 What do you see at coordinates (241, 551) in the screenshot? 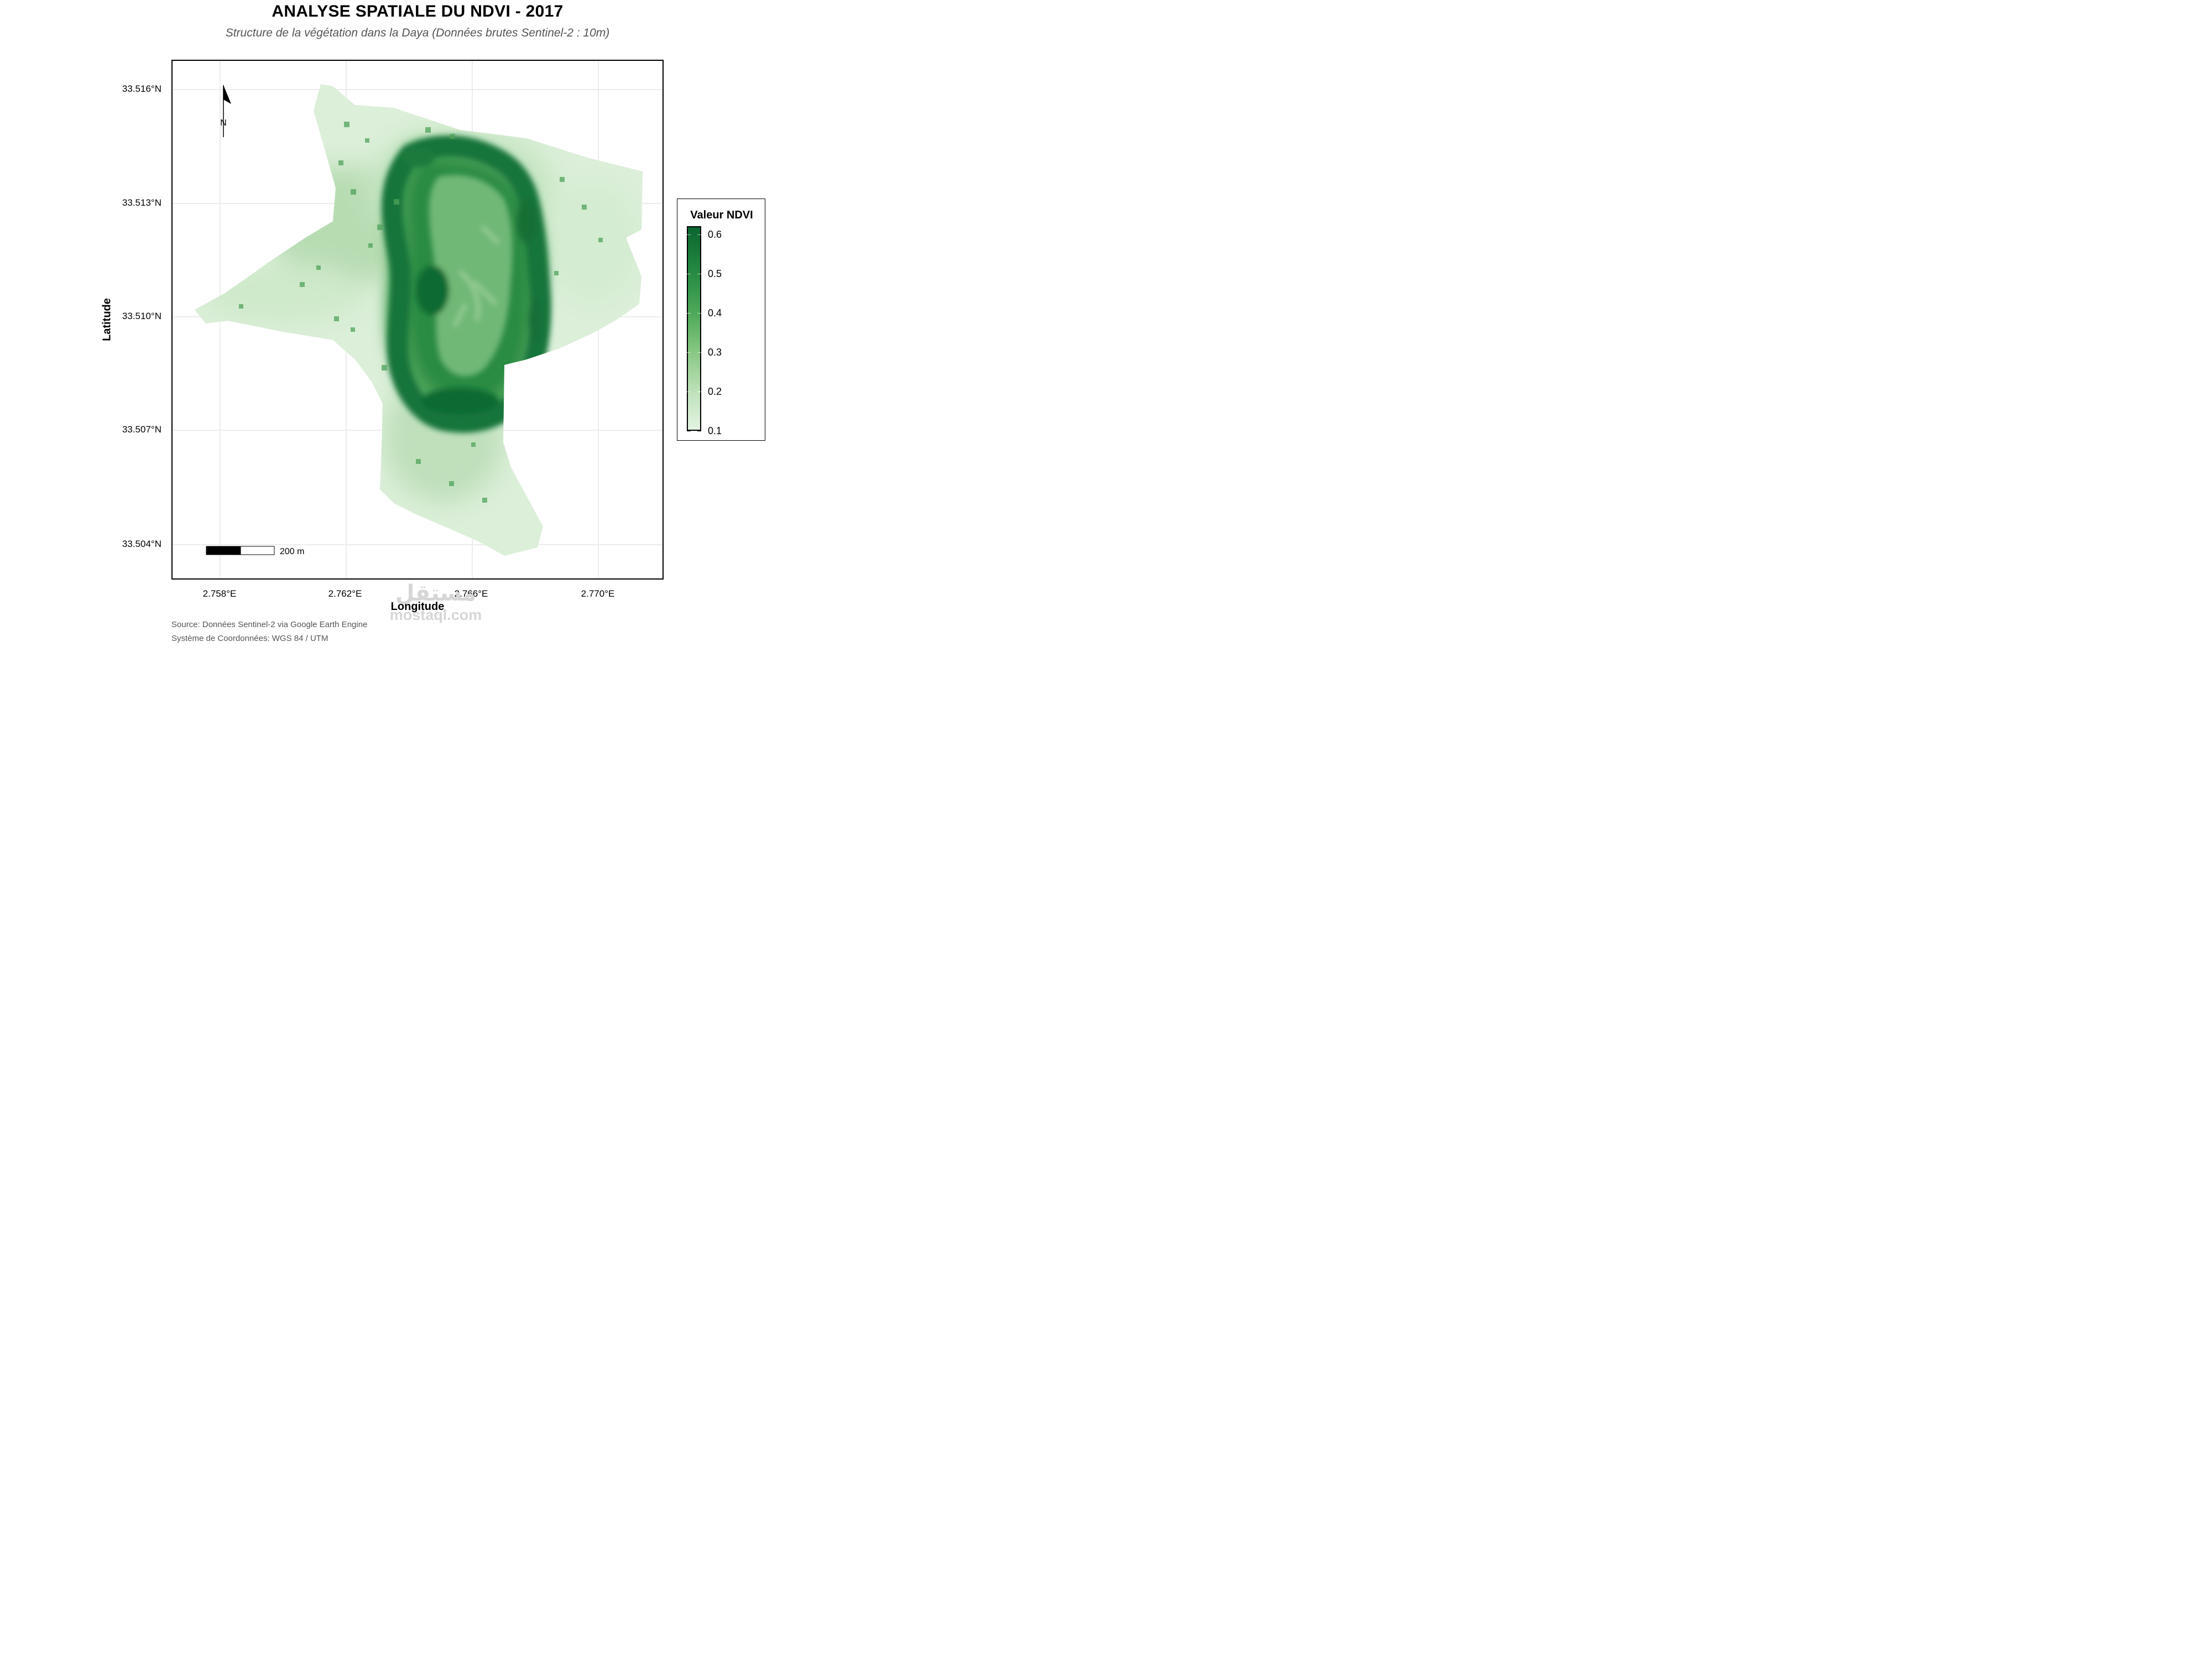
I see `scale-bar` at bounding box center [241, 551].